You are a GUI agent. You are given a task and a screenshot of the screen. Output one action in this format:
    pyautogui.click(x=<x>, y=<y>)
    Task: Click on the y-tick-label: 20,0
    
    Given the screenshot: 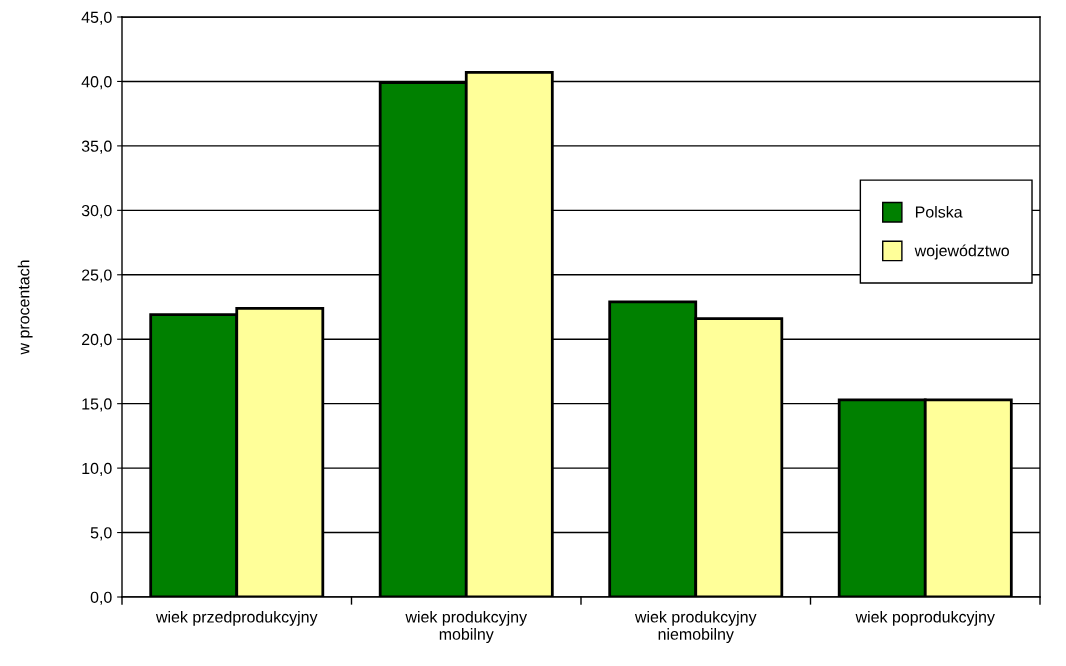 What is the action you would take?
    pyautogui.click(x=97, y=340)
    